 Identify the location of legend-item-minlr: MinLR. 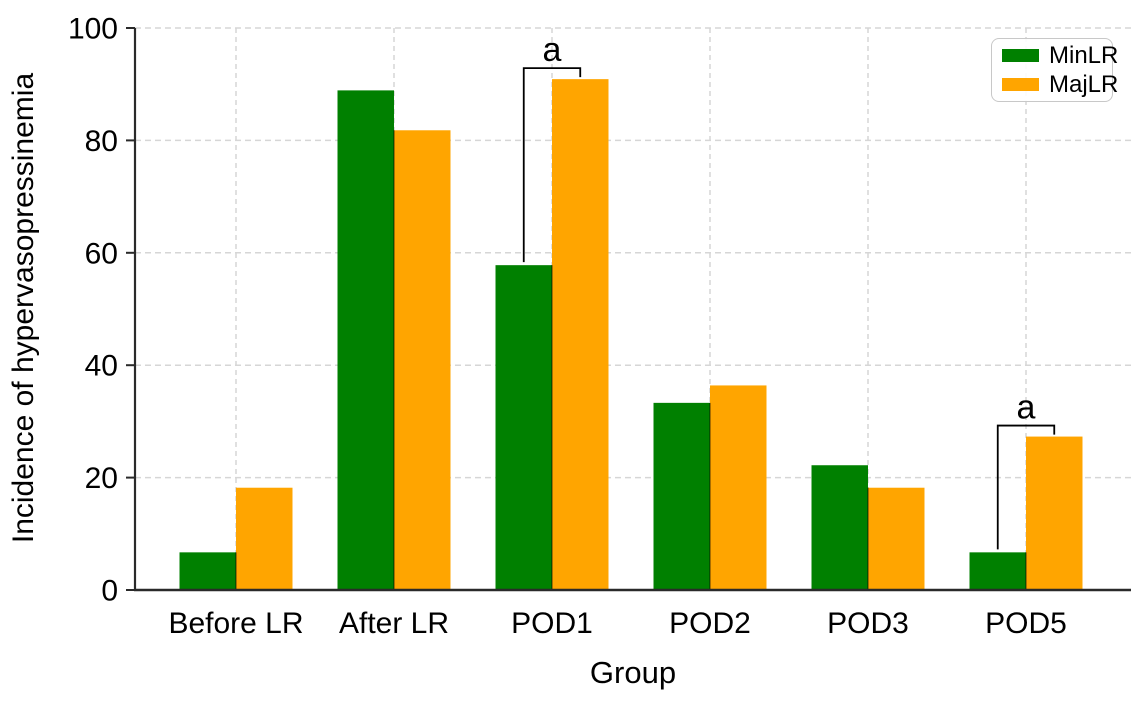
(1060, 55).